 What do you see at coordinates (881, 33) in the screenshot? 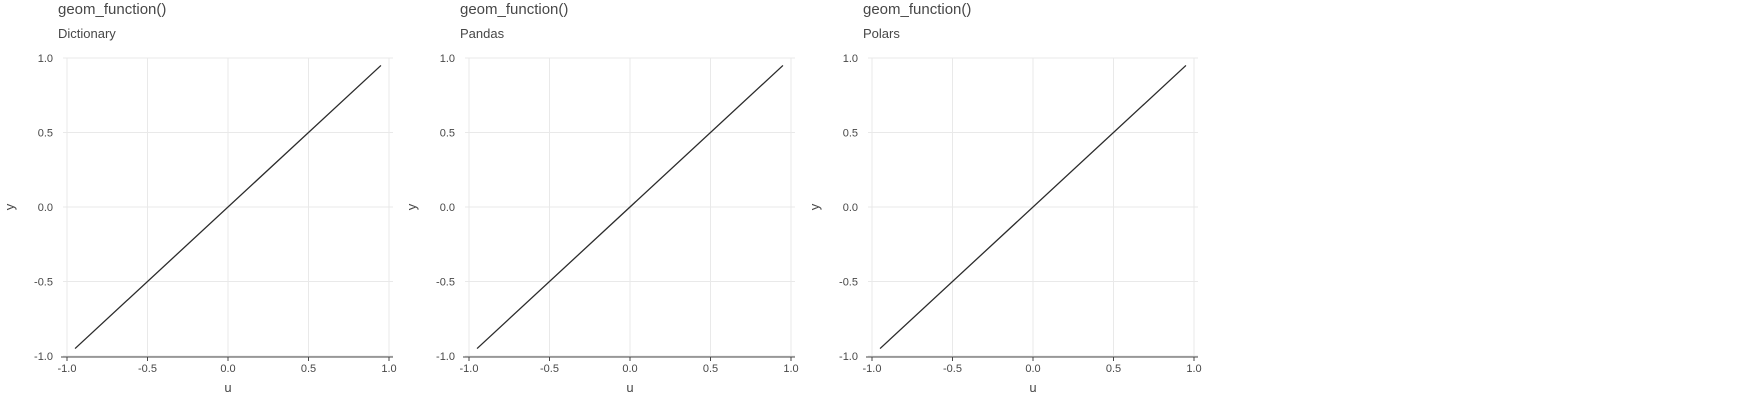
I see `chart-subtitle: Polars` at bounding box center [881, 33].